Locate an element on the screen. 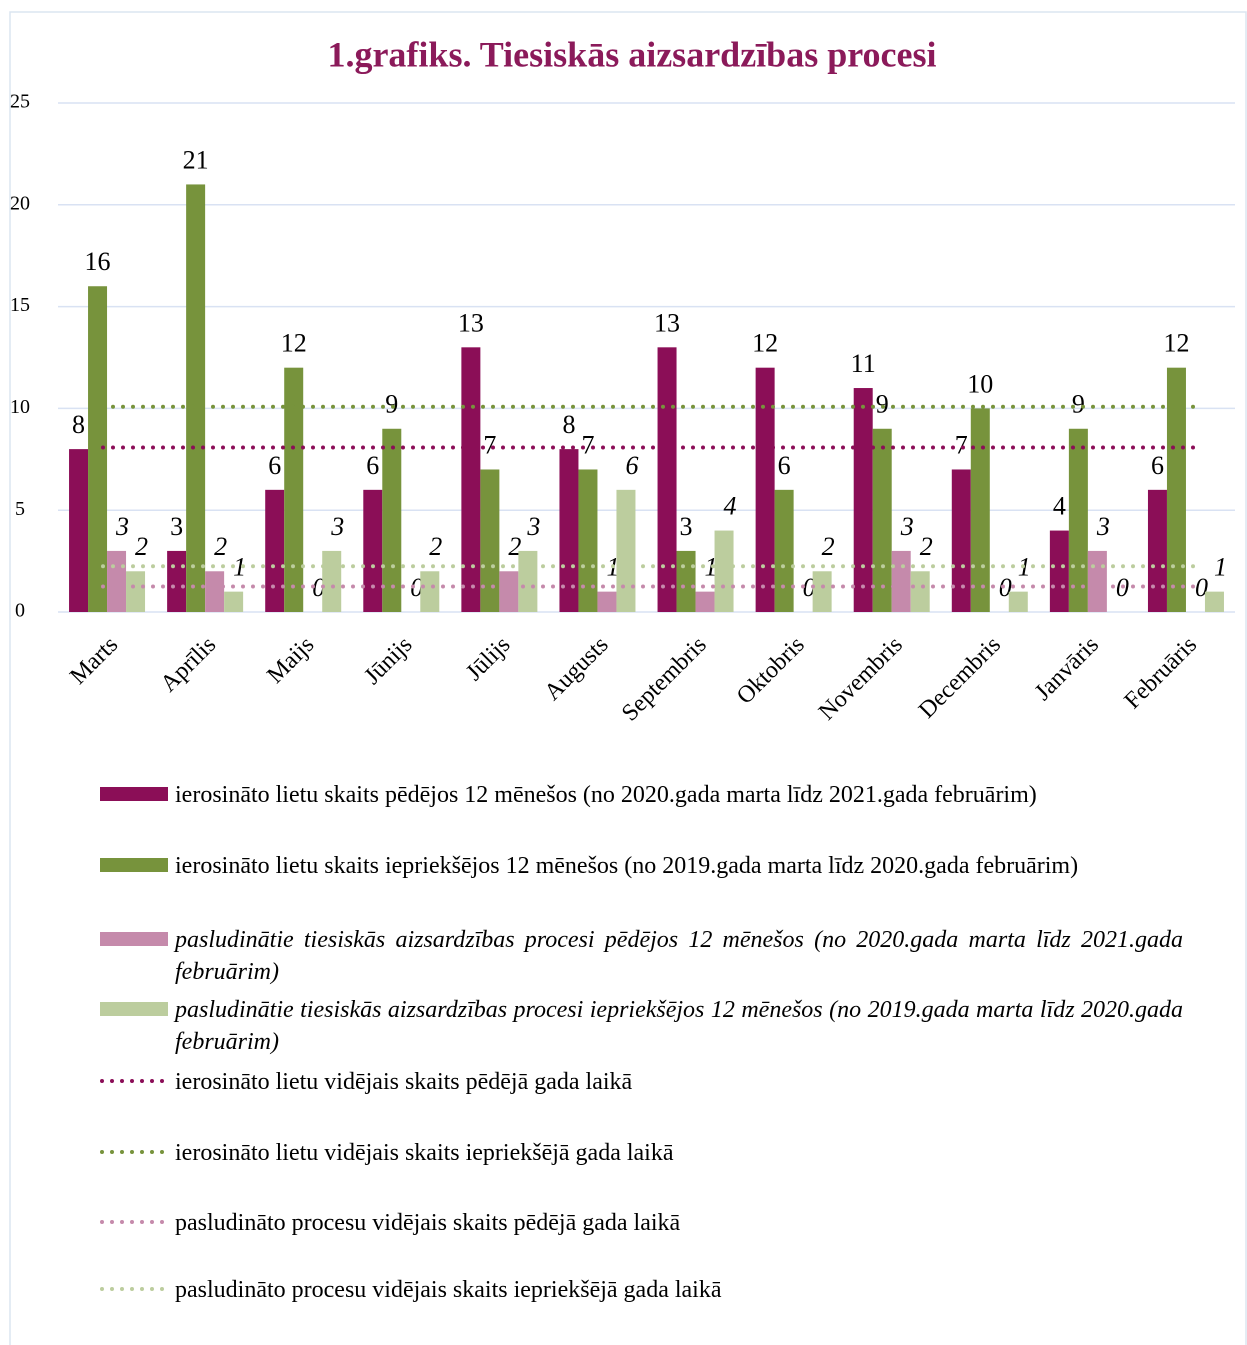 Image resolution: width=1247 pixels, height=1345 pixels. y-tick-label: 15 is located at coordinates (20, 305).